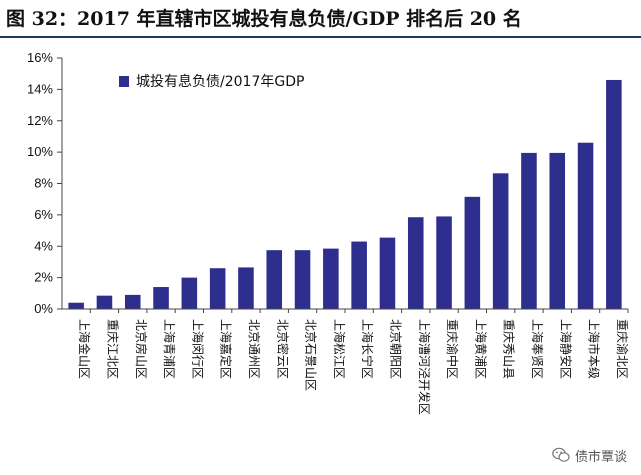 The image size is (641, 475). What do you see at coordinates (84, 349) in the screenshot?
I see `x-tick-label: 上海金山区` at bounding box center [84, 349].